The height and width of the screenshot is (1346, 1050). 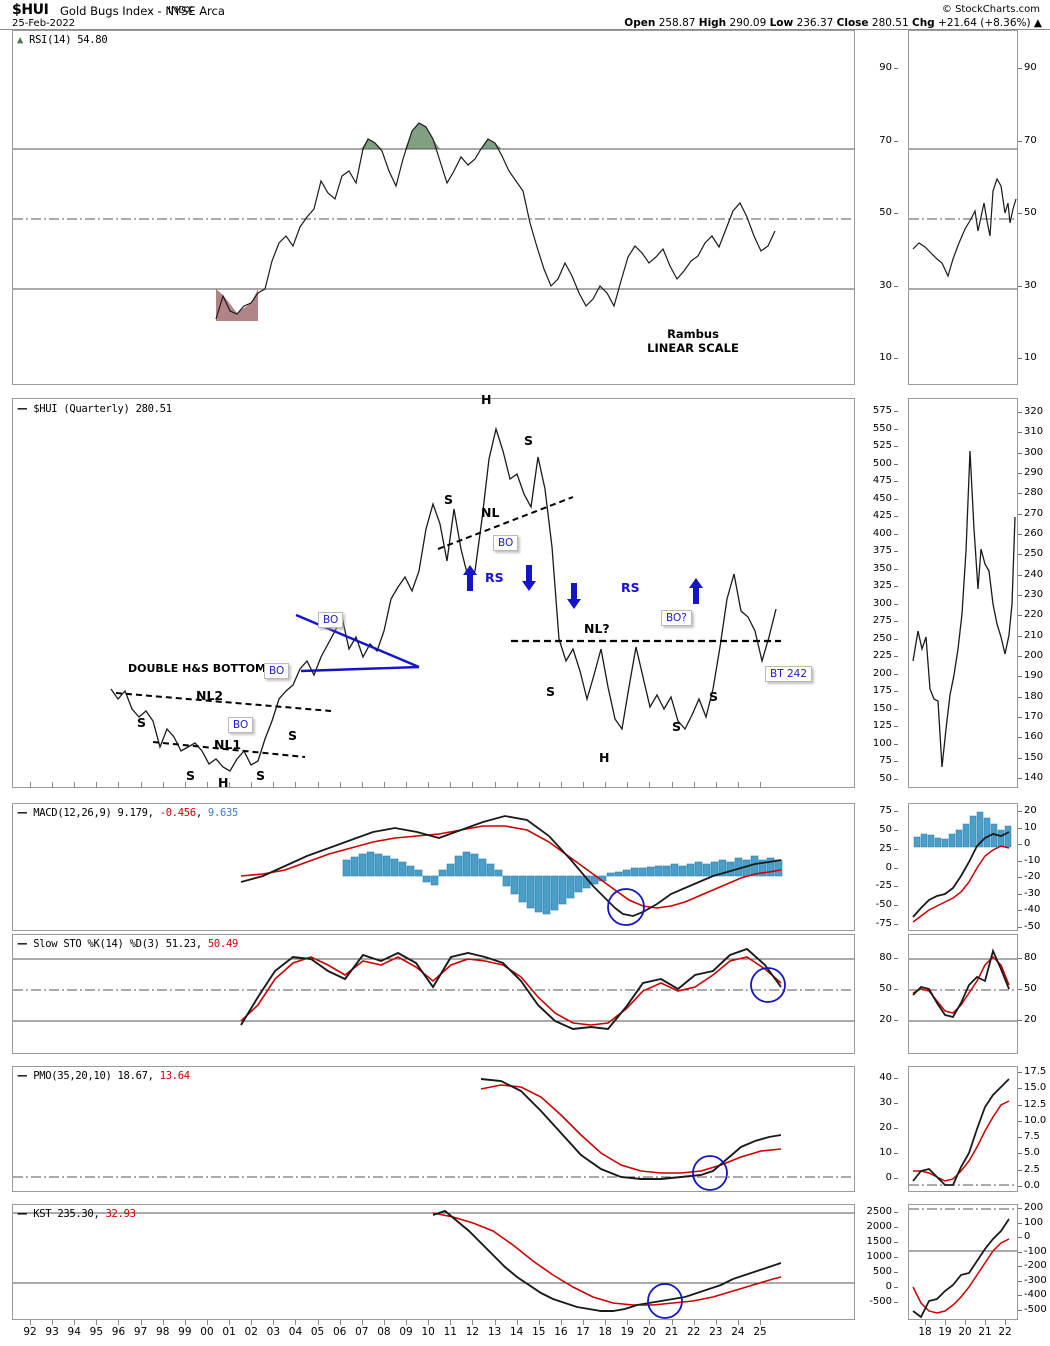 What do you see at coordinates (963, 1132) in the screenshot?
I see `pmo-mini-plot` at bounding box center [963, 1132].